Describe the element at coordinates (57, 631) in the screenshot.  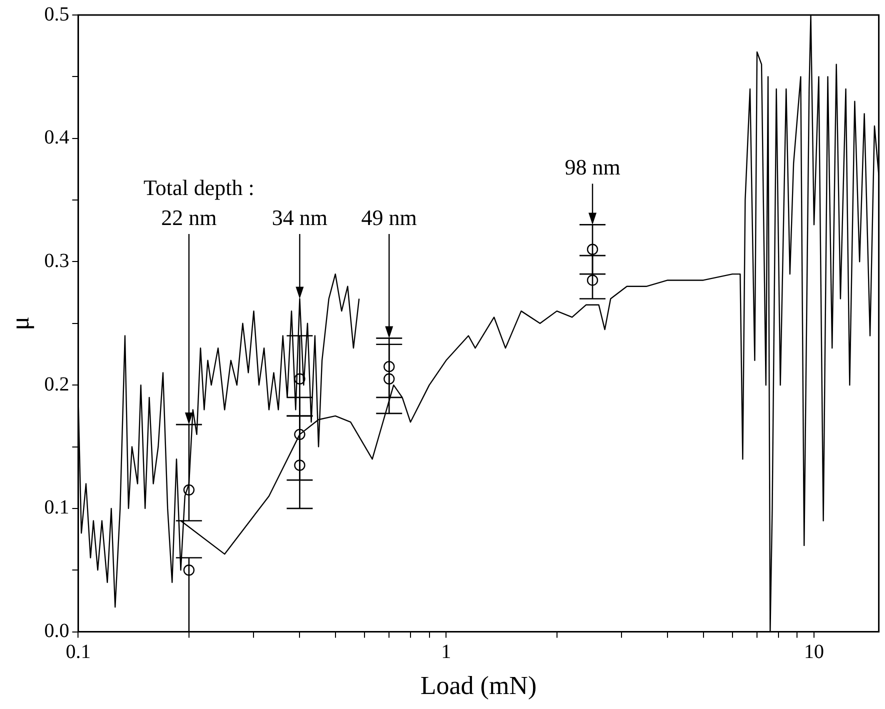
I see `y-tick-label: 0.0` at that location.